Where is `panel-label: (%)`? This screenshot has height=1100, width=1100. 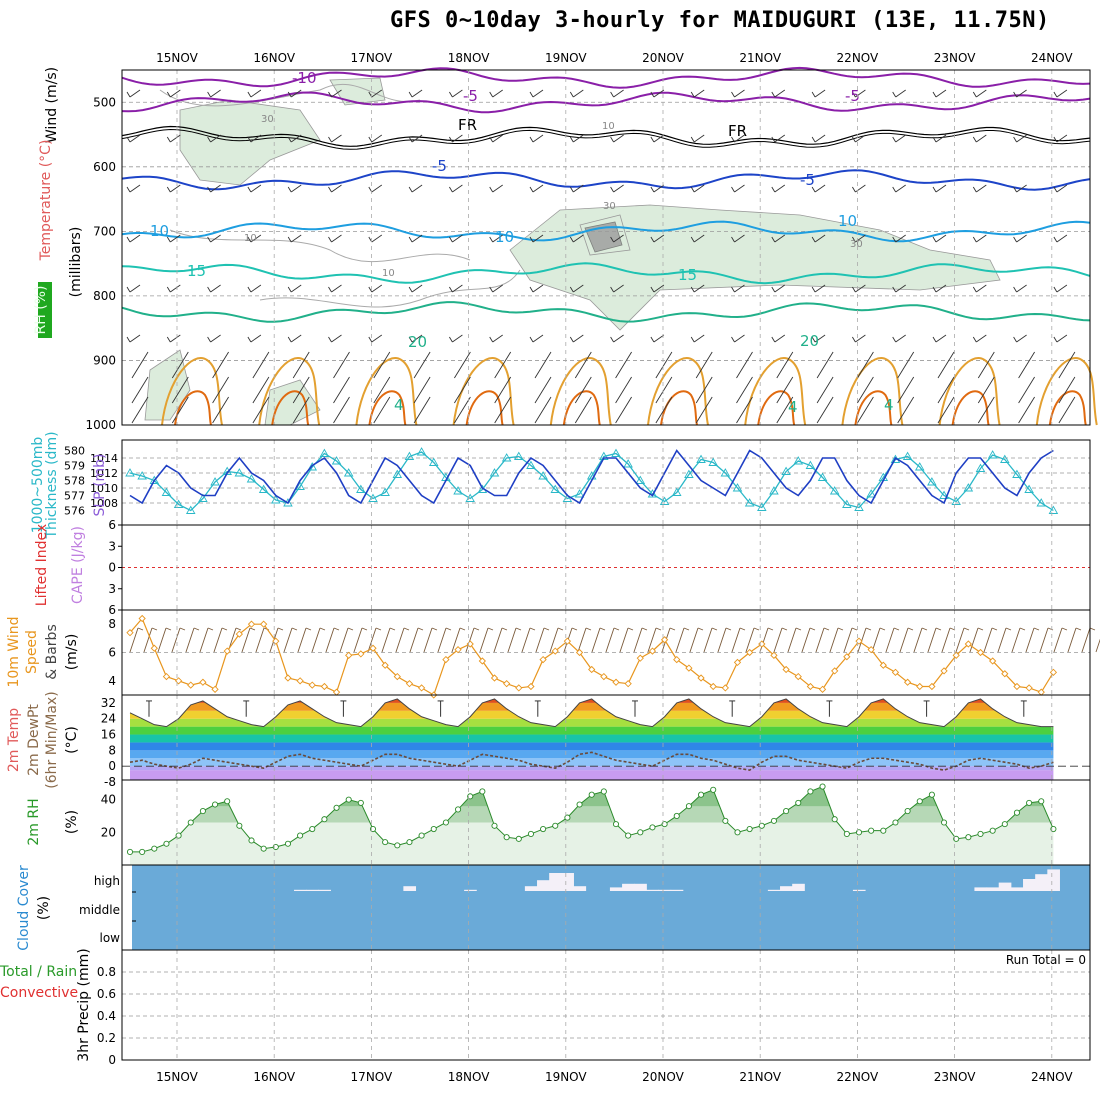
panel-label: (%) is located at coordinates (72, 822).